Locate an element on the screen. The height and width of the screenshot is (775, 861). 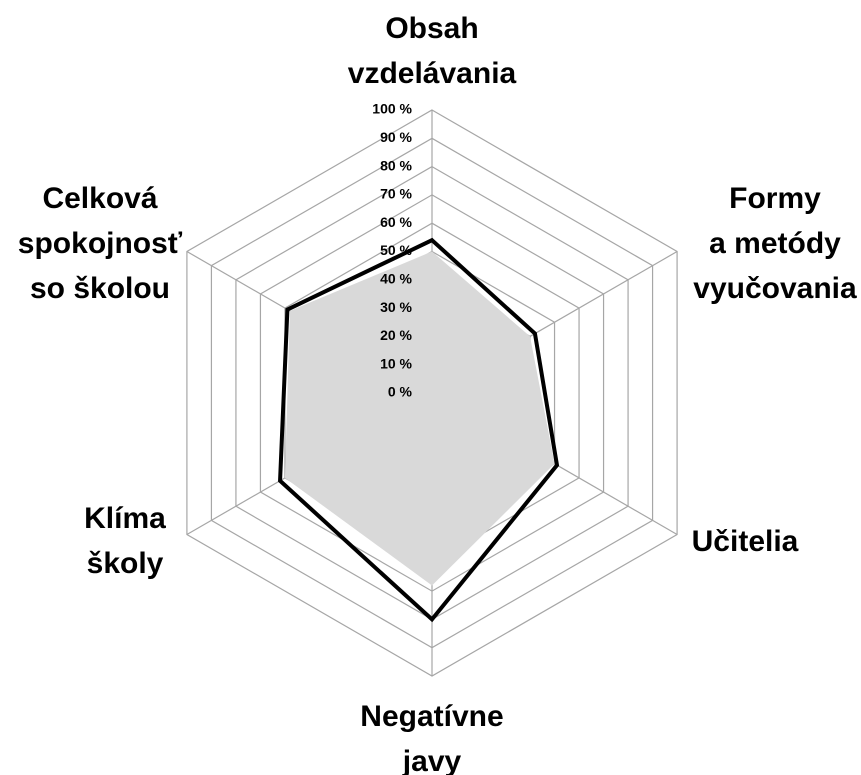
category-label: vzdelávania is located at coordinates (432, 73).